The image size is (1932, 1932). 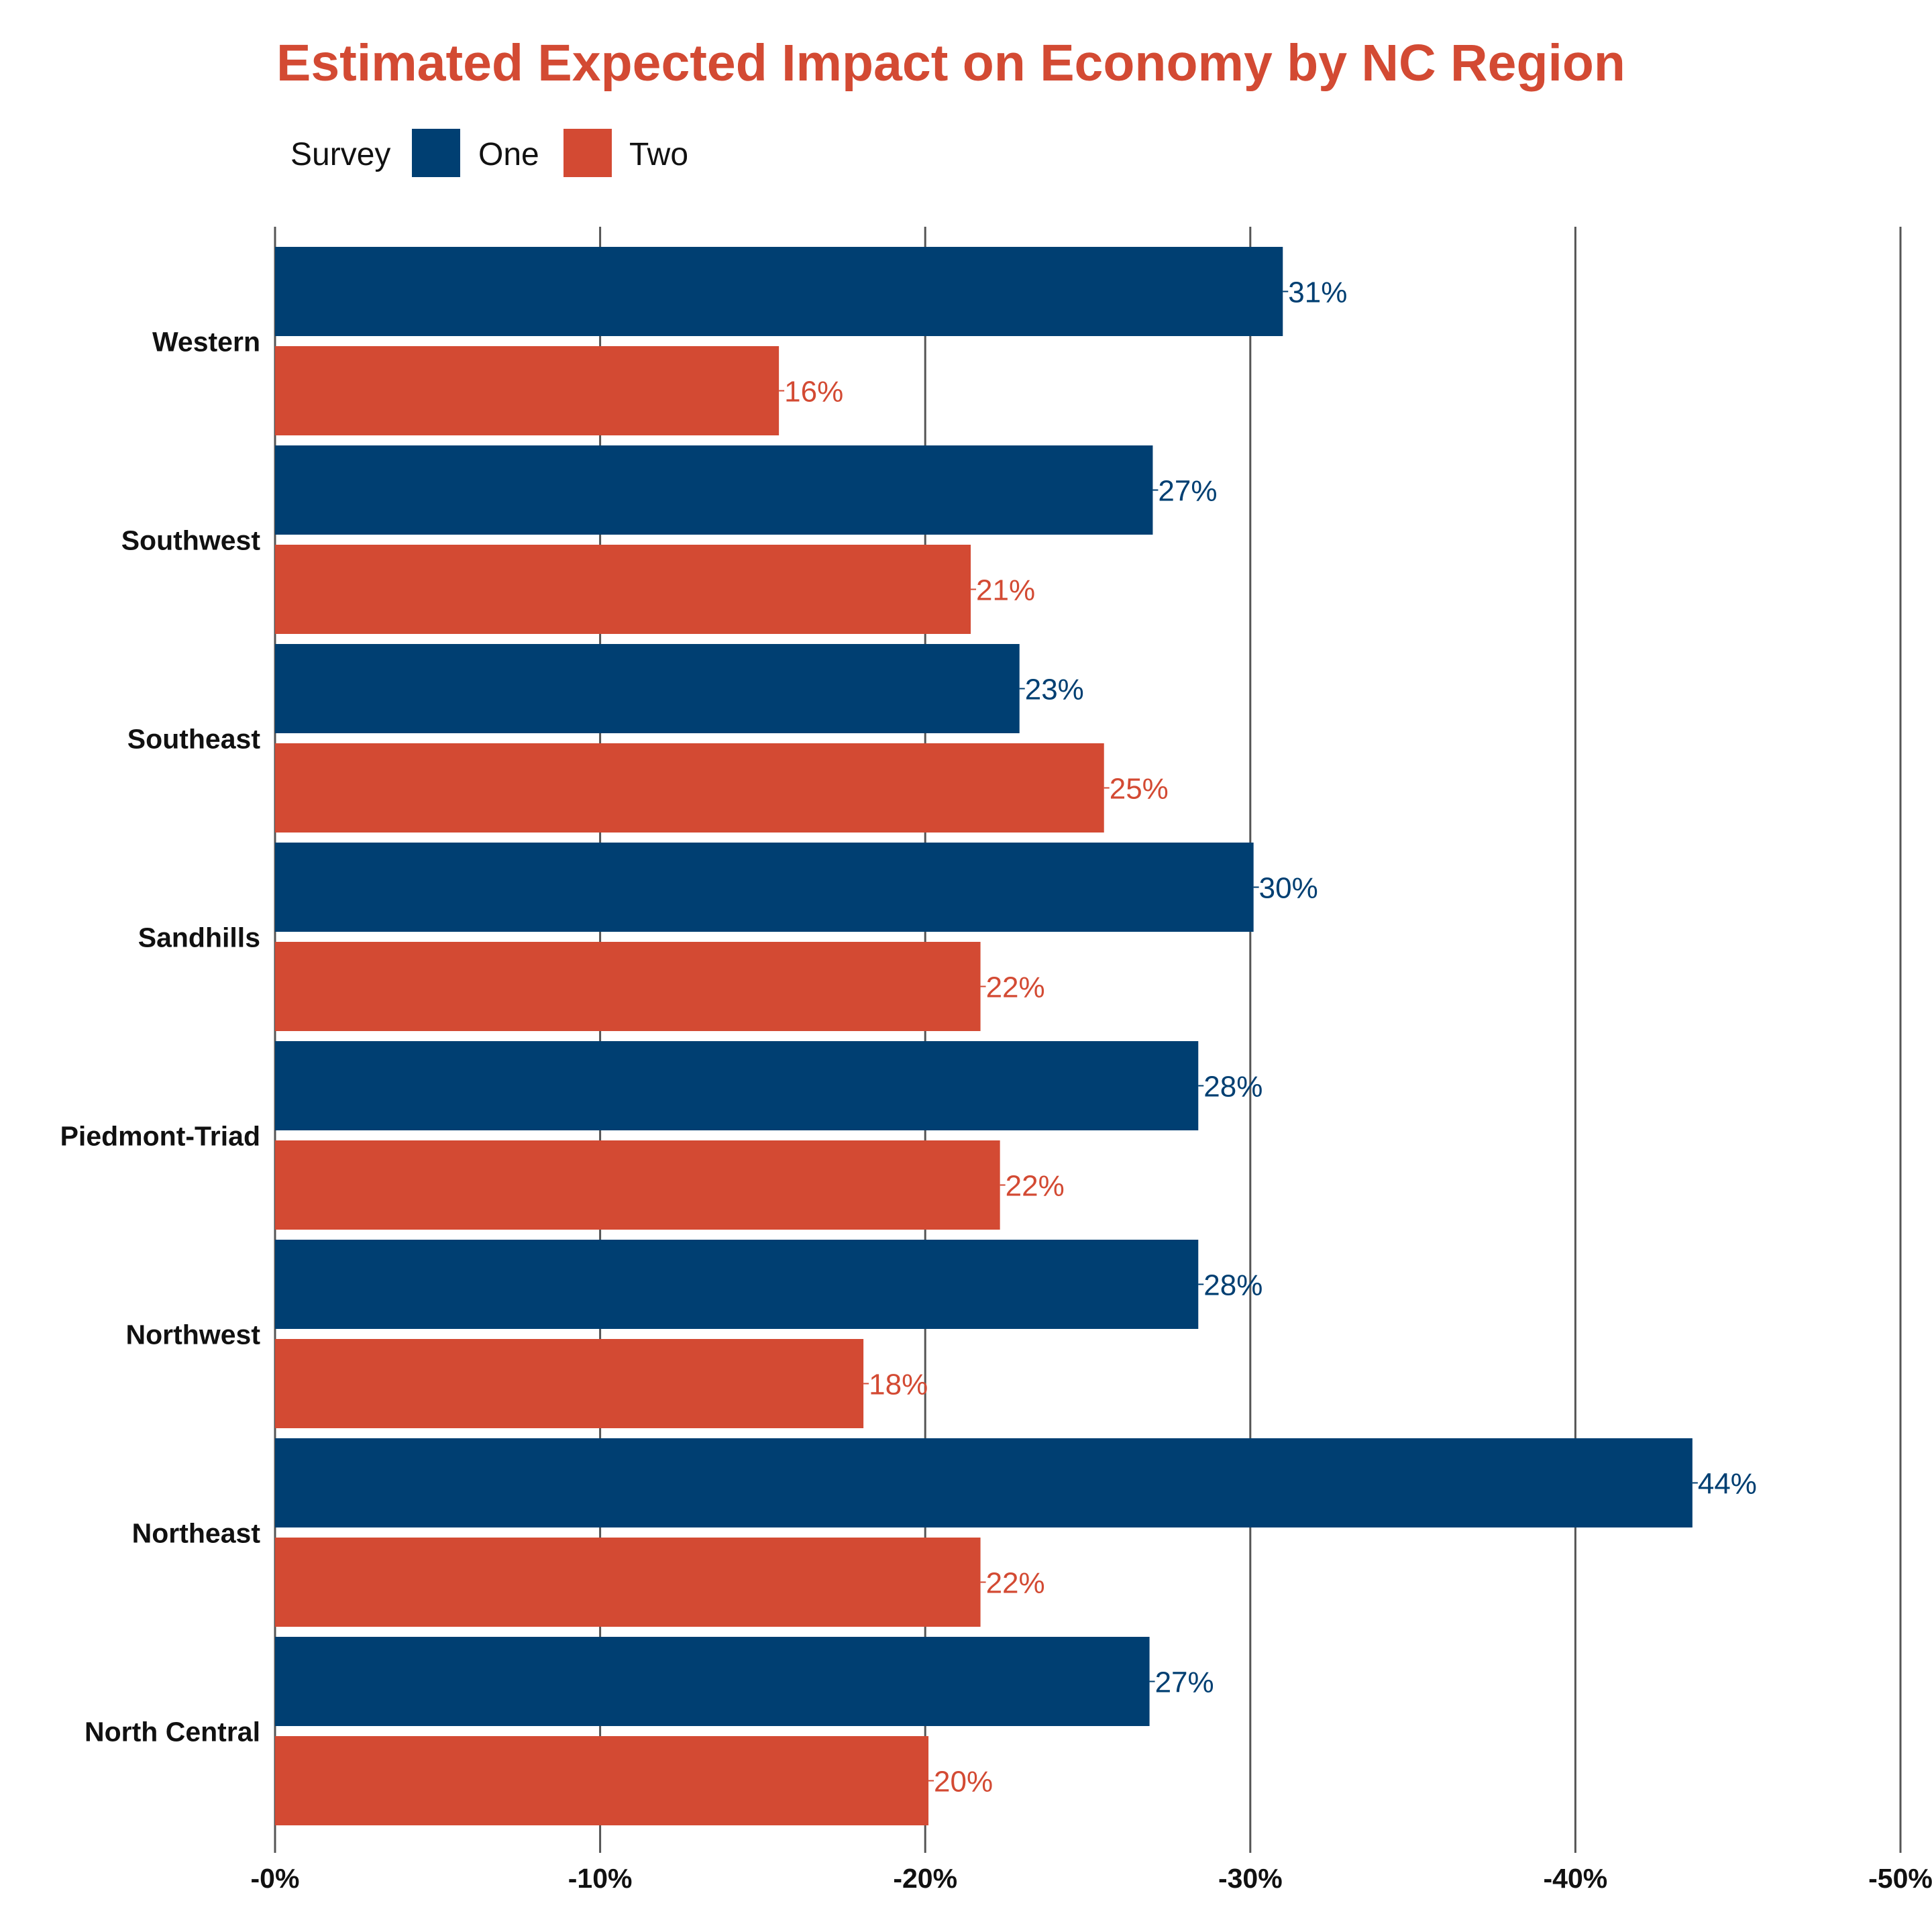 I want to click on bar-southwest-one, so click(x=714, y=490).